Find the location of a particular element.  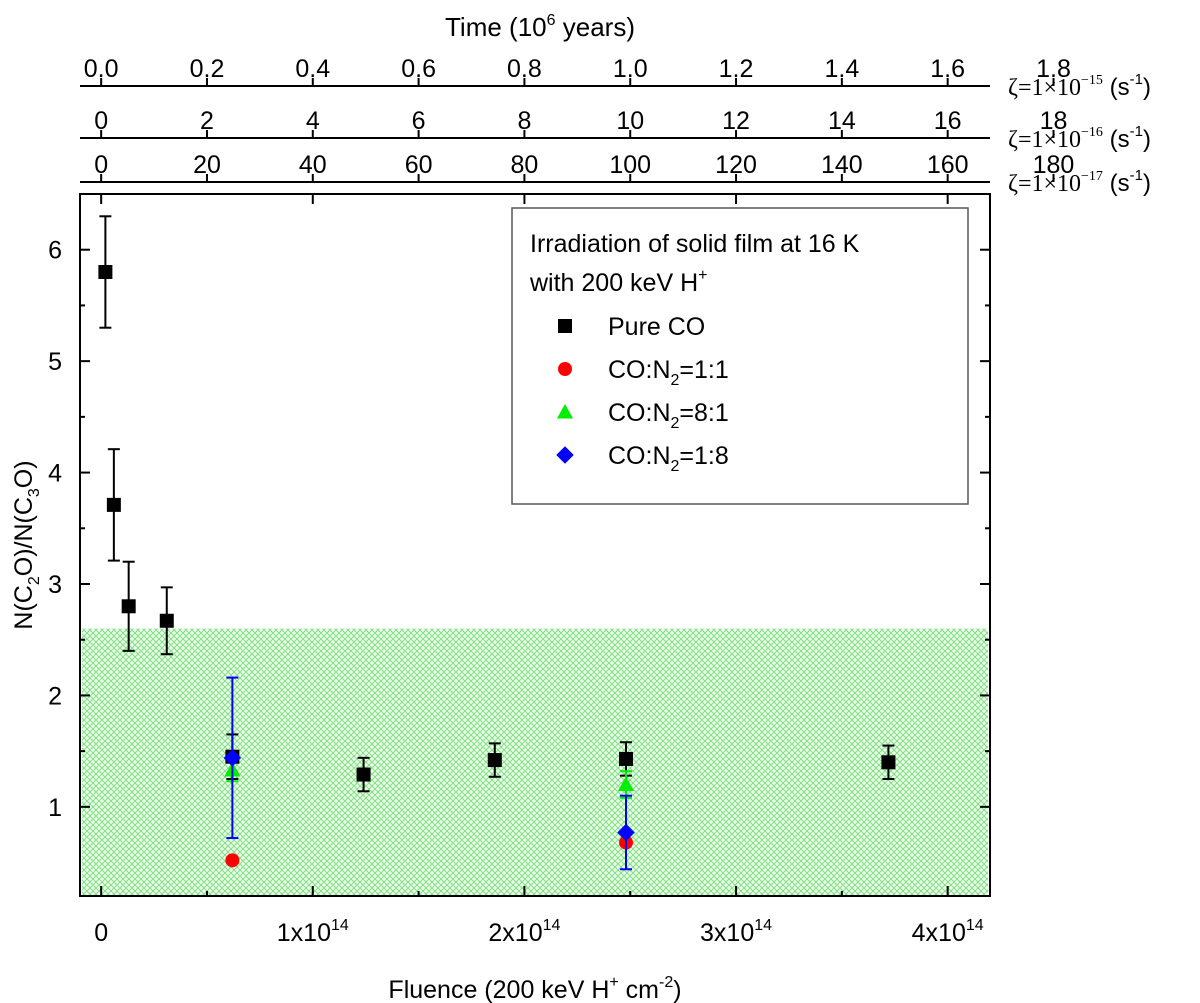

time-axis-tick-label: 10 is located at coordinates (630, 121).